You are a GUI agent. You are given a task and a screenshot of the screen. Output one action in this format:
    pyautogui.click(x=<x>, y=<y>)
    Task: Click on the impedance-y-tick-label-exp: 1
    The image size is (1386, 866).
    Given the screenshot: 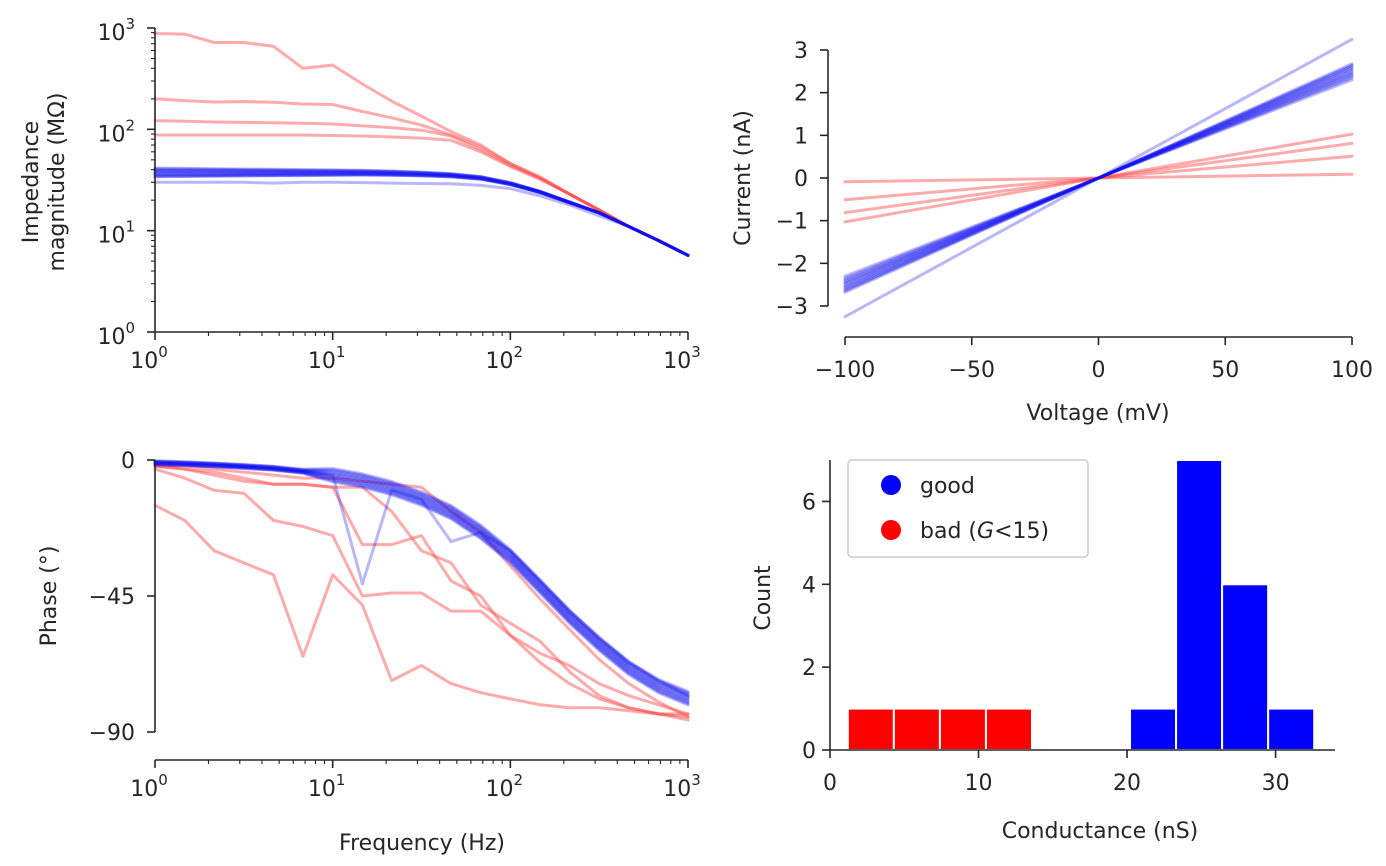 What is the action you would take?
    pyautogui.click(x=130, y=227)
    